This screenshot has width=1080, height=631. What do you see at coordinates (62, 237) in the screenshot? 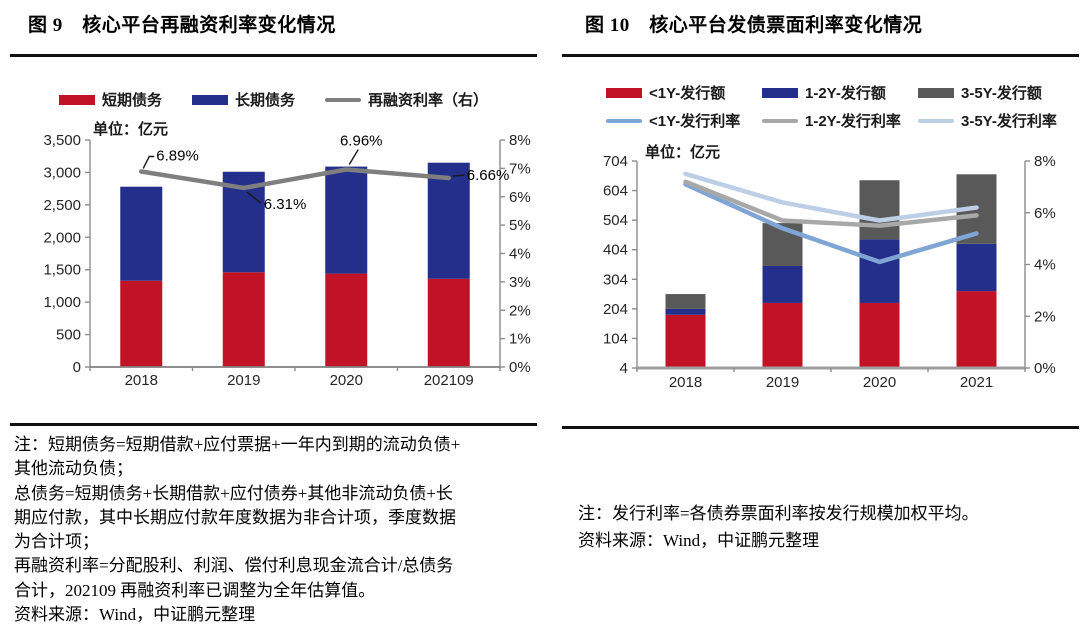
I see `left-axis-tick-label: 2,000` at bounding box center [62, 237].